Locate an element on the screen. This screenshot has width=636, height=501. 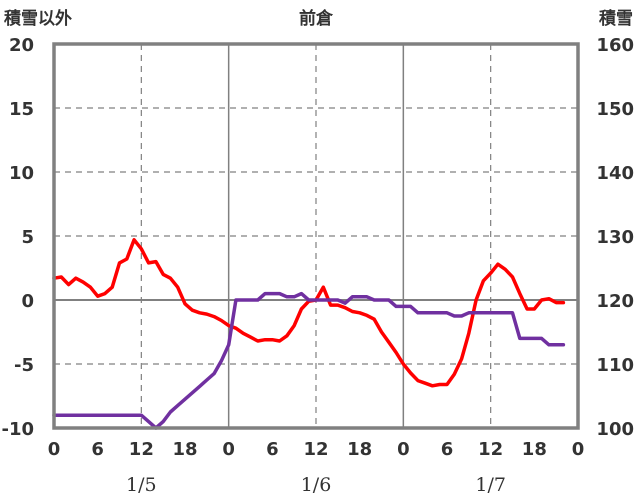
date-label: 1/6 is located at coordinates (316, 485).